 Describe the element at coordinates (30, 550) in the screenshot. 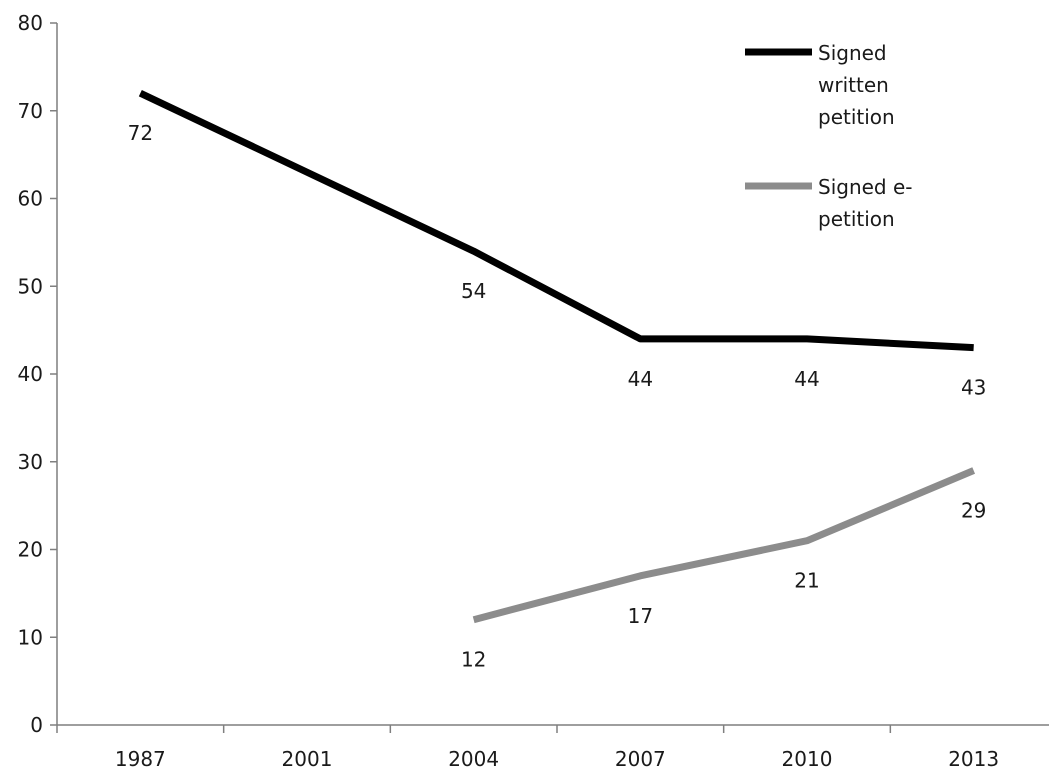

I see `y-tick-label: 20` at that location.